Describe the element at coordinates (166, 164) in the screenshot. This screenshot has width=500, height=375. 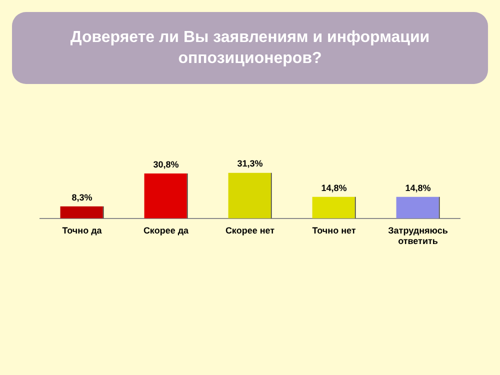
I see `data-label: 30,8%` at that location.